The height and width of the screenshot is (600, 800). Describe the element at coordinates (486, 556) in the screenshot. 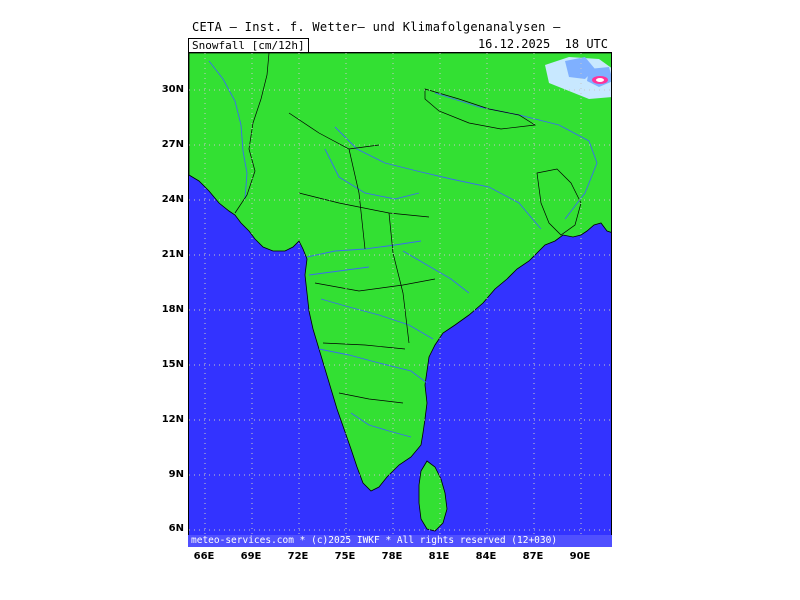

I see `lon-label-84e: 84E` at that location.